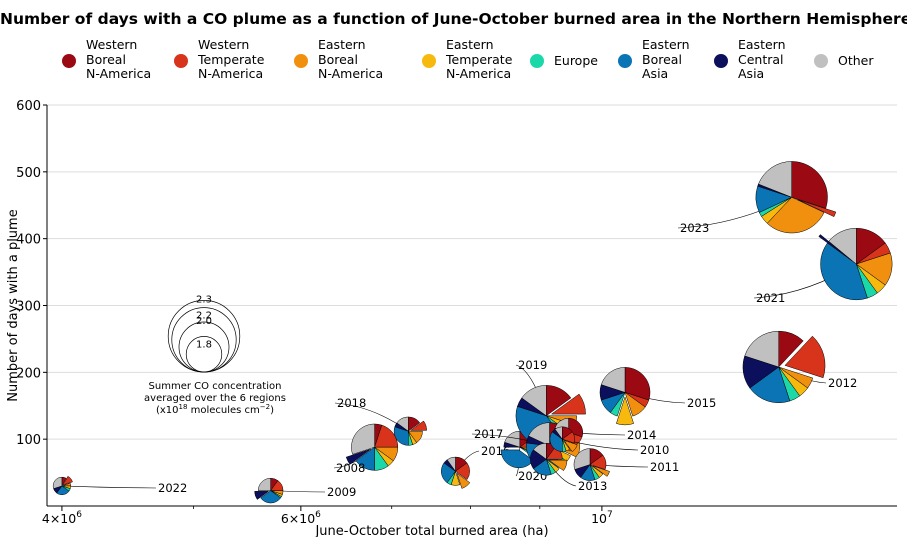  I want to click on x-tick-base: 6×10, so click(298, 518).